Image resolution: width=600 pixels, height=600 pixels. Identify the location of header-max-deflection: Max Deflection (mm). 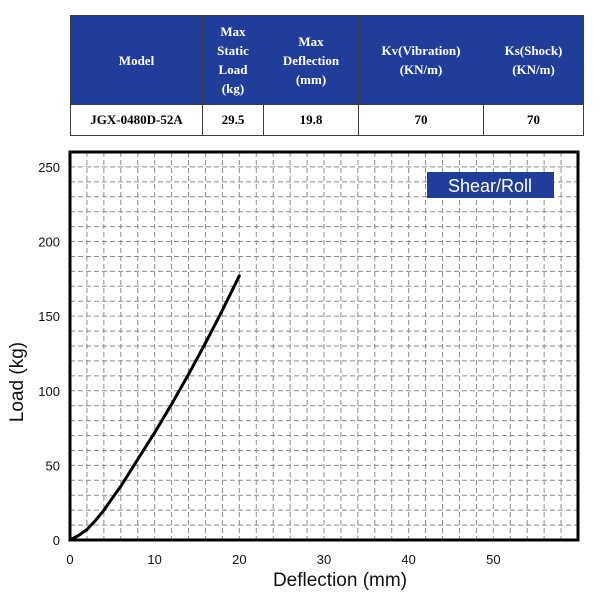
(311, 60).